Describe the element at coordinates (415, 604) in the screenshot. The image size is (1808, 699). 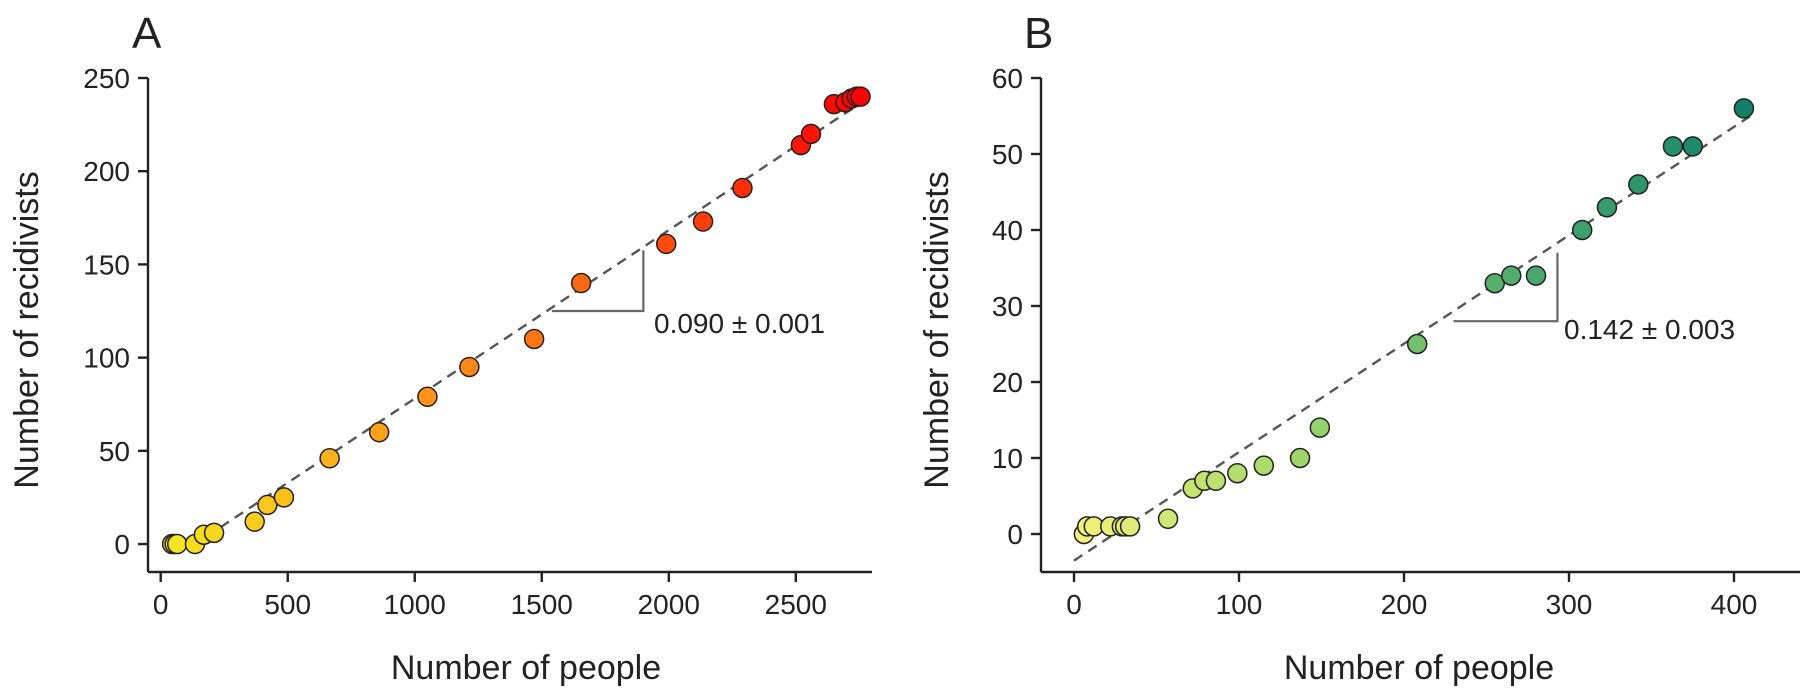
I see `panel-a-x-tick-label-2: 1000` at that location.